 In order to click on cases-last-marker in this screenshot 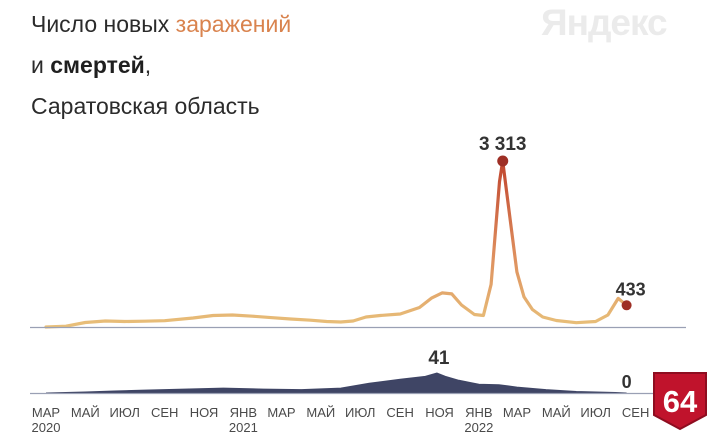, I will do `click(626, 305)`.